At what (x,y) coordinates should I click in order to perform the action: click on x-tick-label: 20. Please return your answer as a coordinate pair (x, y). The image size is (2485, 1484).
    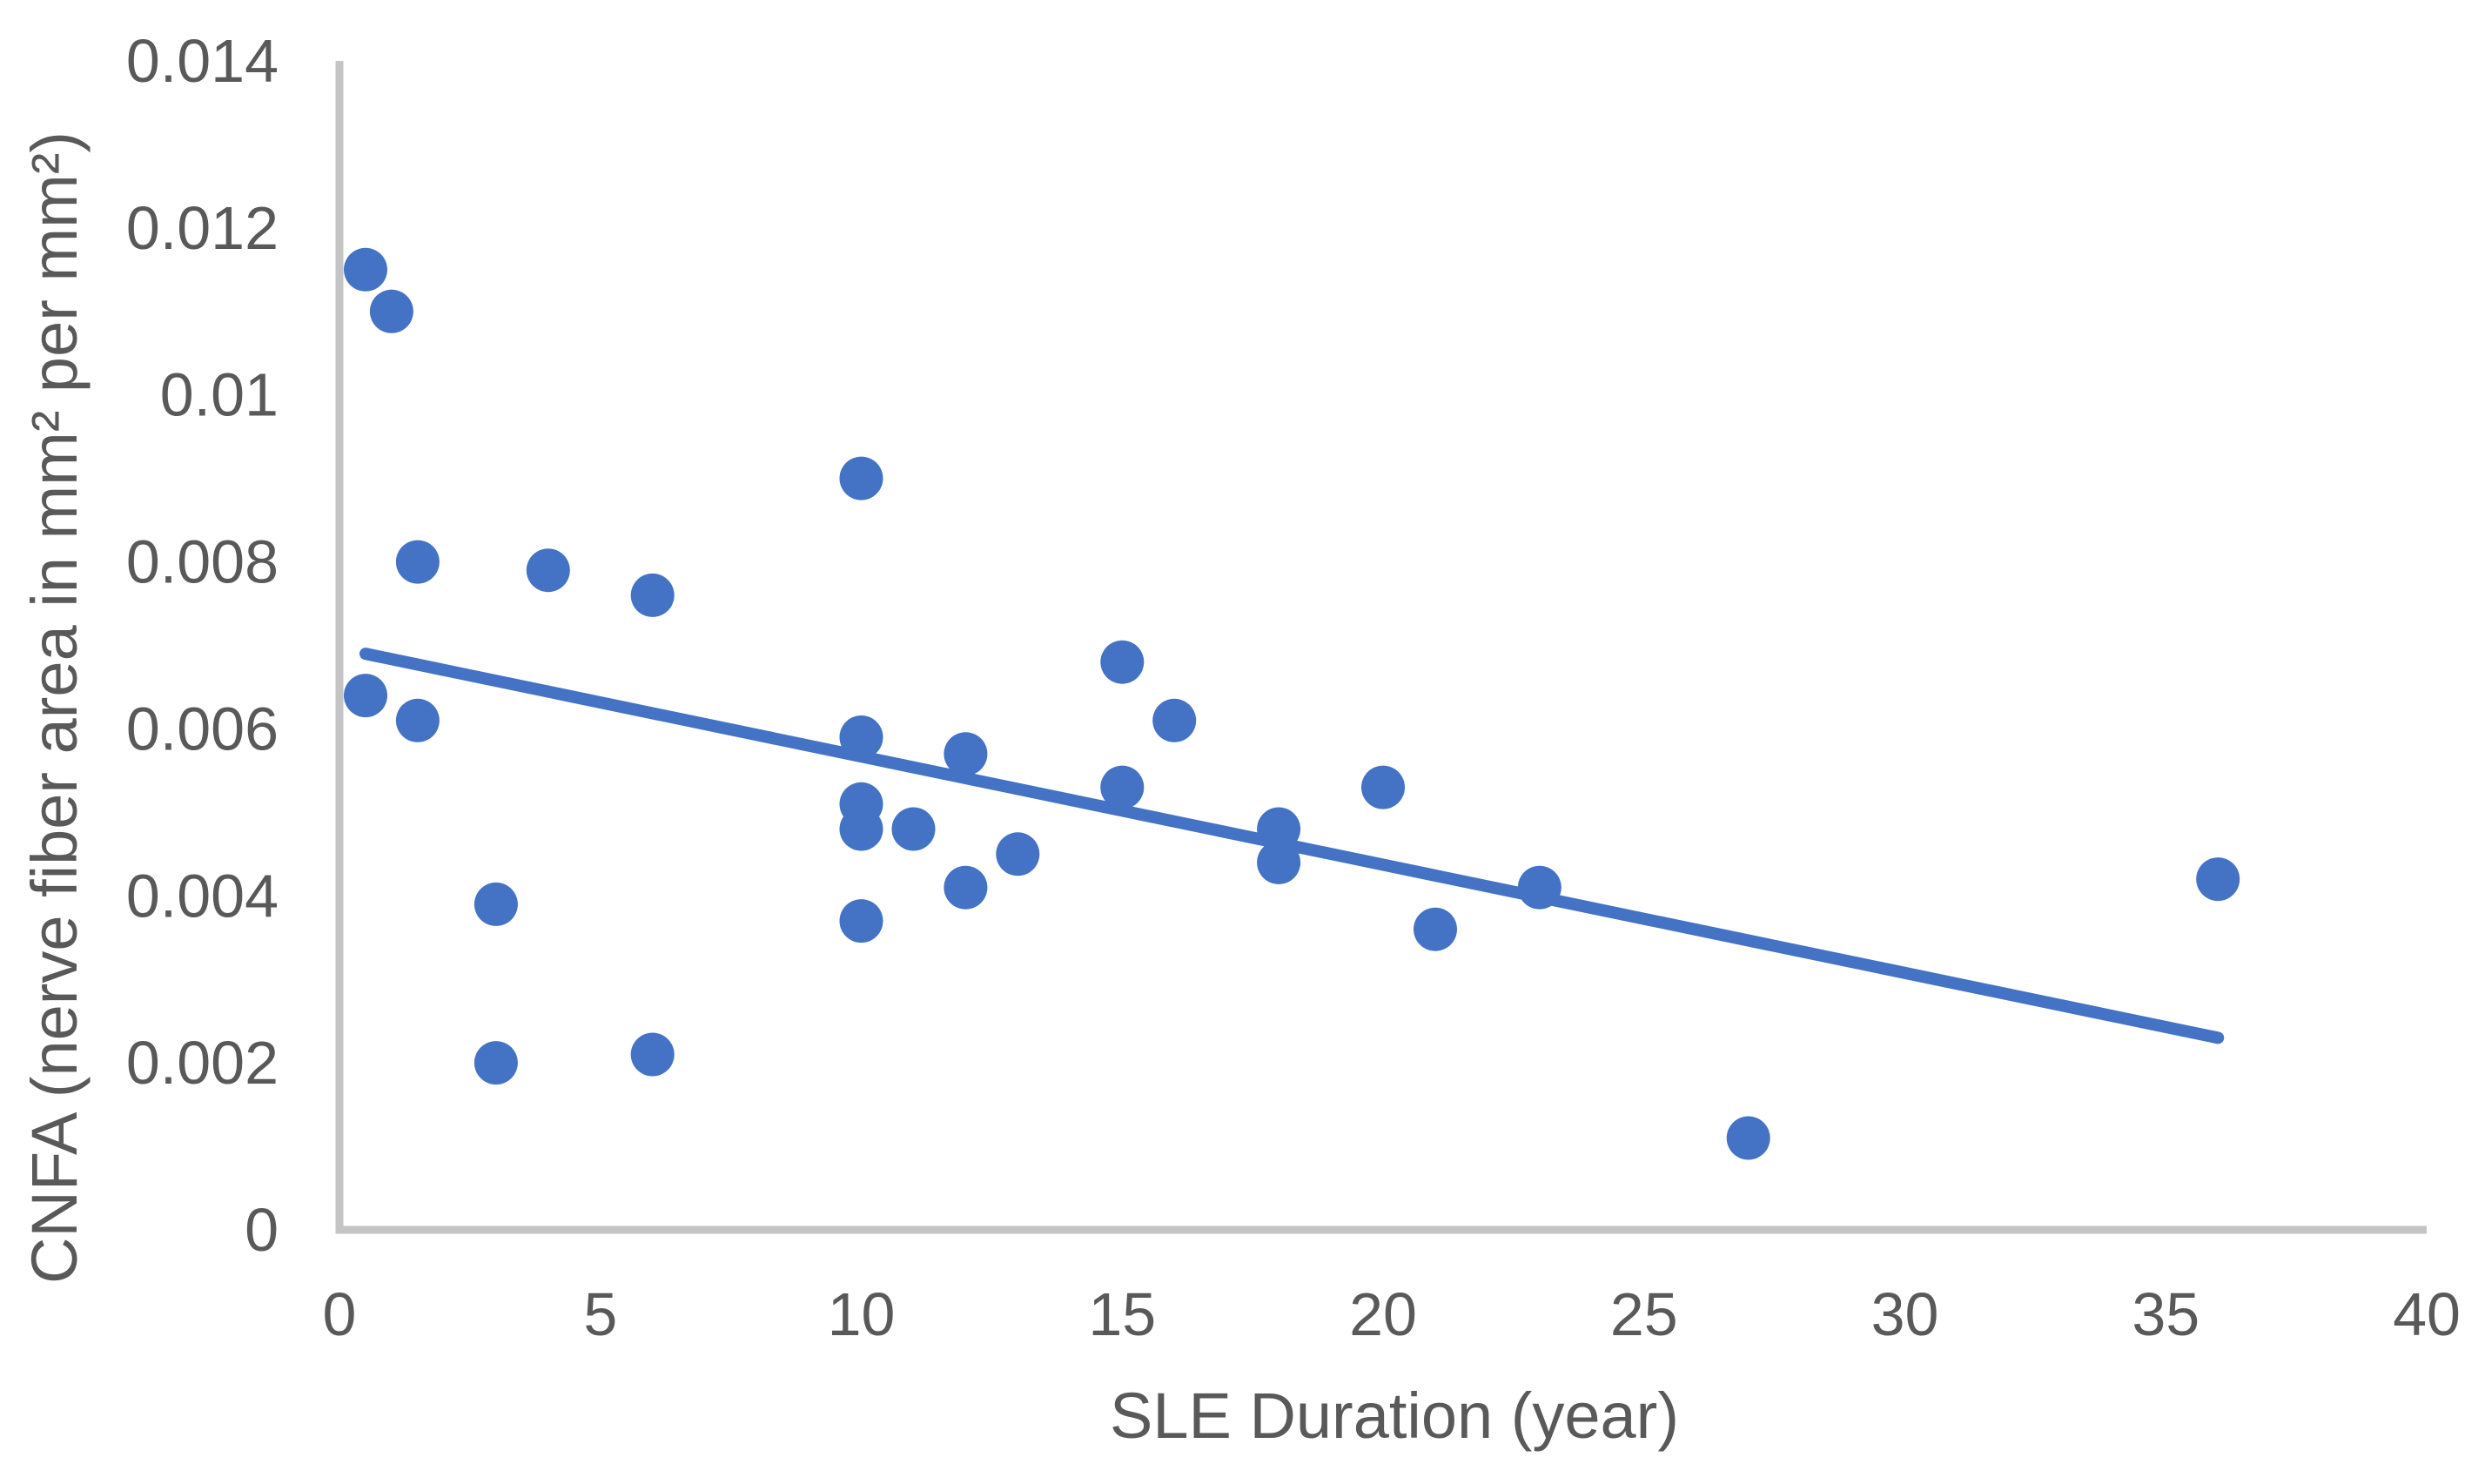
    Looking at the image, I should click on (1383, 1314).